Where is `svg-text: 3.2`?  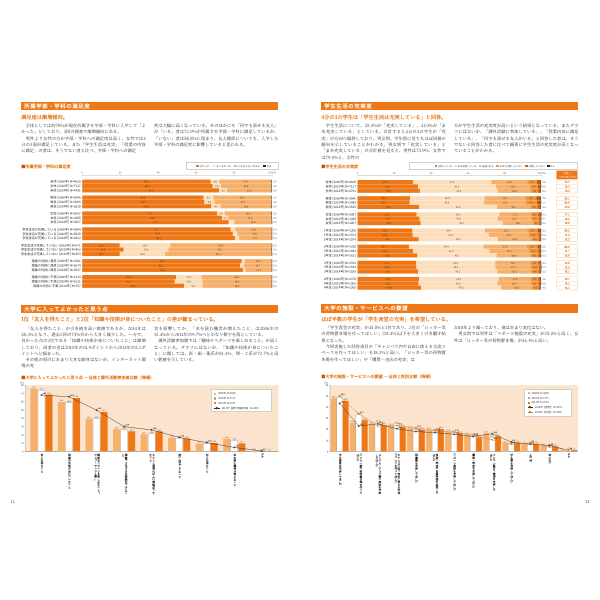
svg-text: 3.2 is located at coordinates (225, 218).